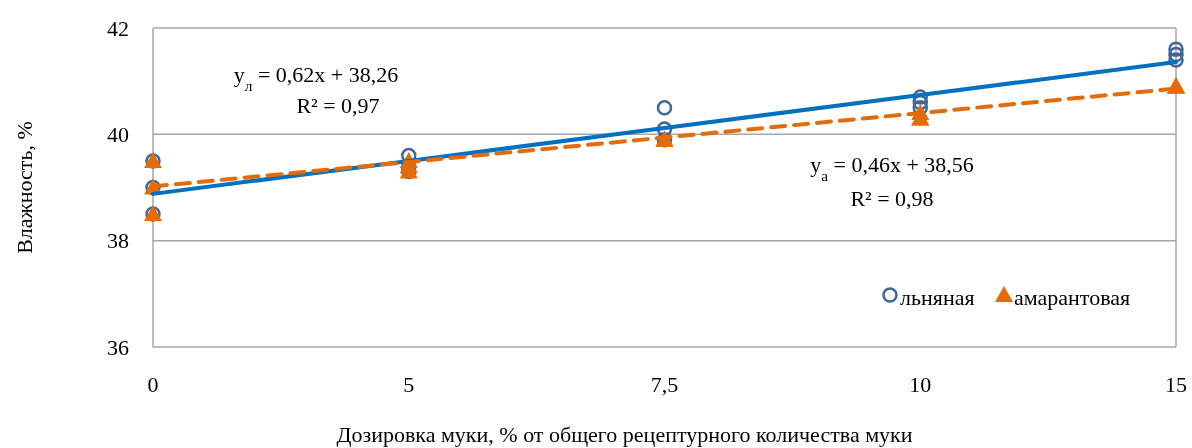 The image size is (1192, 448). What do you see at coordinates (920, 384) in the screenshot?
I see `x-tick-label: 10` at bounding box center [920, 384].